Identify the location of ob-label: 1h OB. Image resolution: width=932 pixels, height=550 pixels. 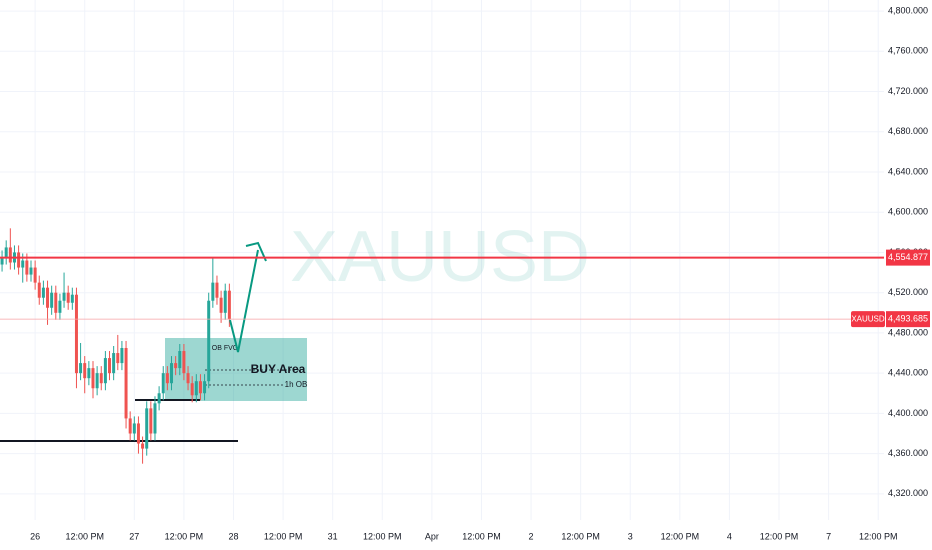
(296, 384).